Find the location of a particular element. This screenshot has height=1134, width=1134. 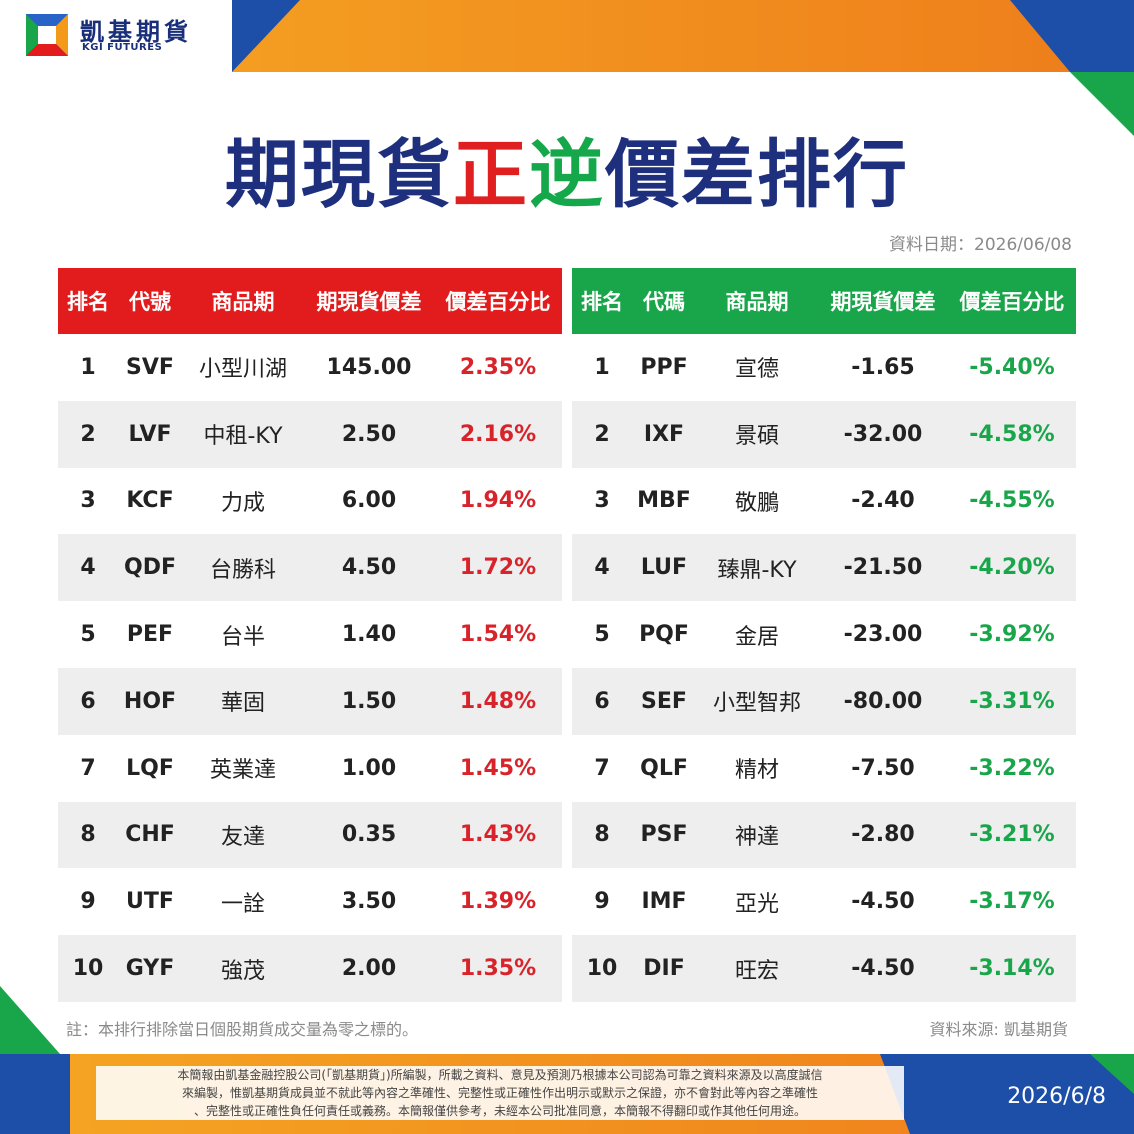

header-band: 凱基期貨 KGI FUTURES is located at coordinates (567, 36).